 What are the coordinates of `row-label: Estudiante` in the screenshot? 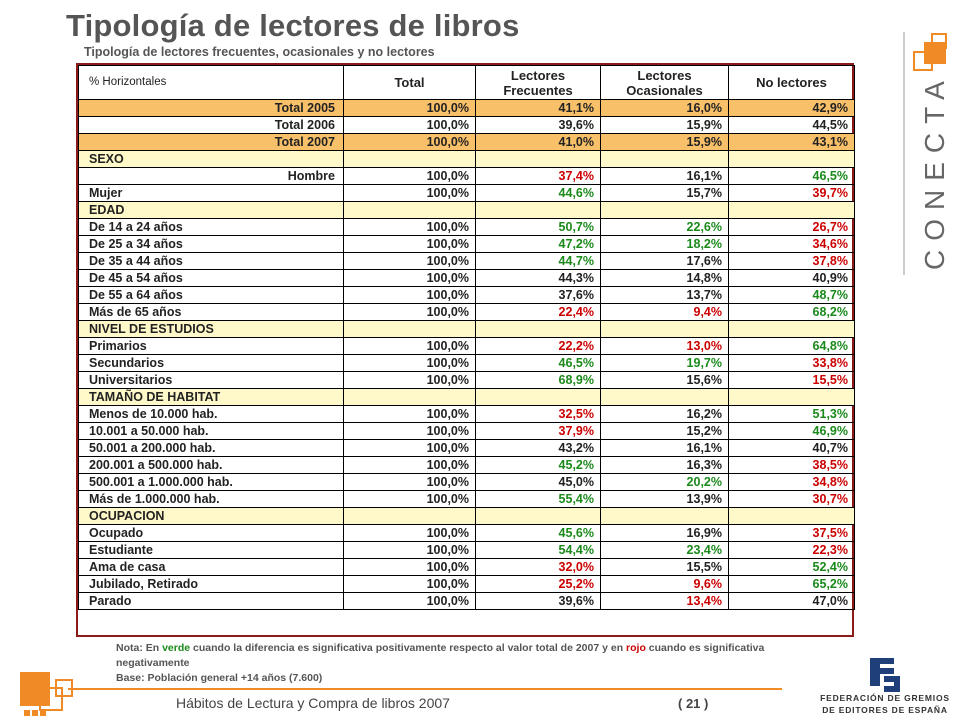 It's located at (211, 550).